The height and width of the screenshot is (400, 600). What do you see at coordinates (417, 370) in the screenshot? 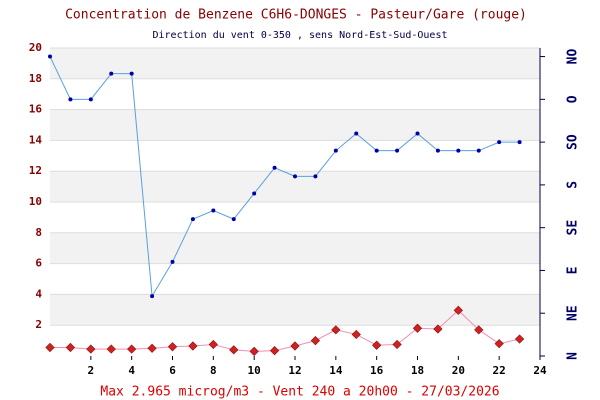
I see `x-tick-label: 18` at bounding box center [417, 370].